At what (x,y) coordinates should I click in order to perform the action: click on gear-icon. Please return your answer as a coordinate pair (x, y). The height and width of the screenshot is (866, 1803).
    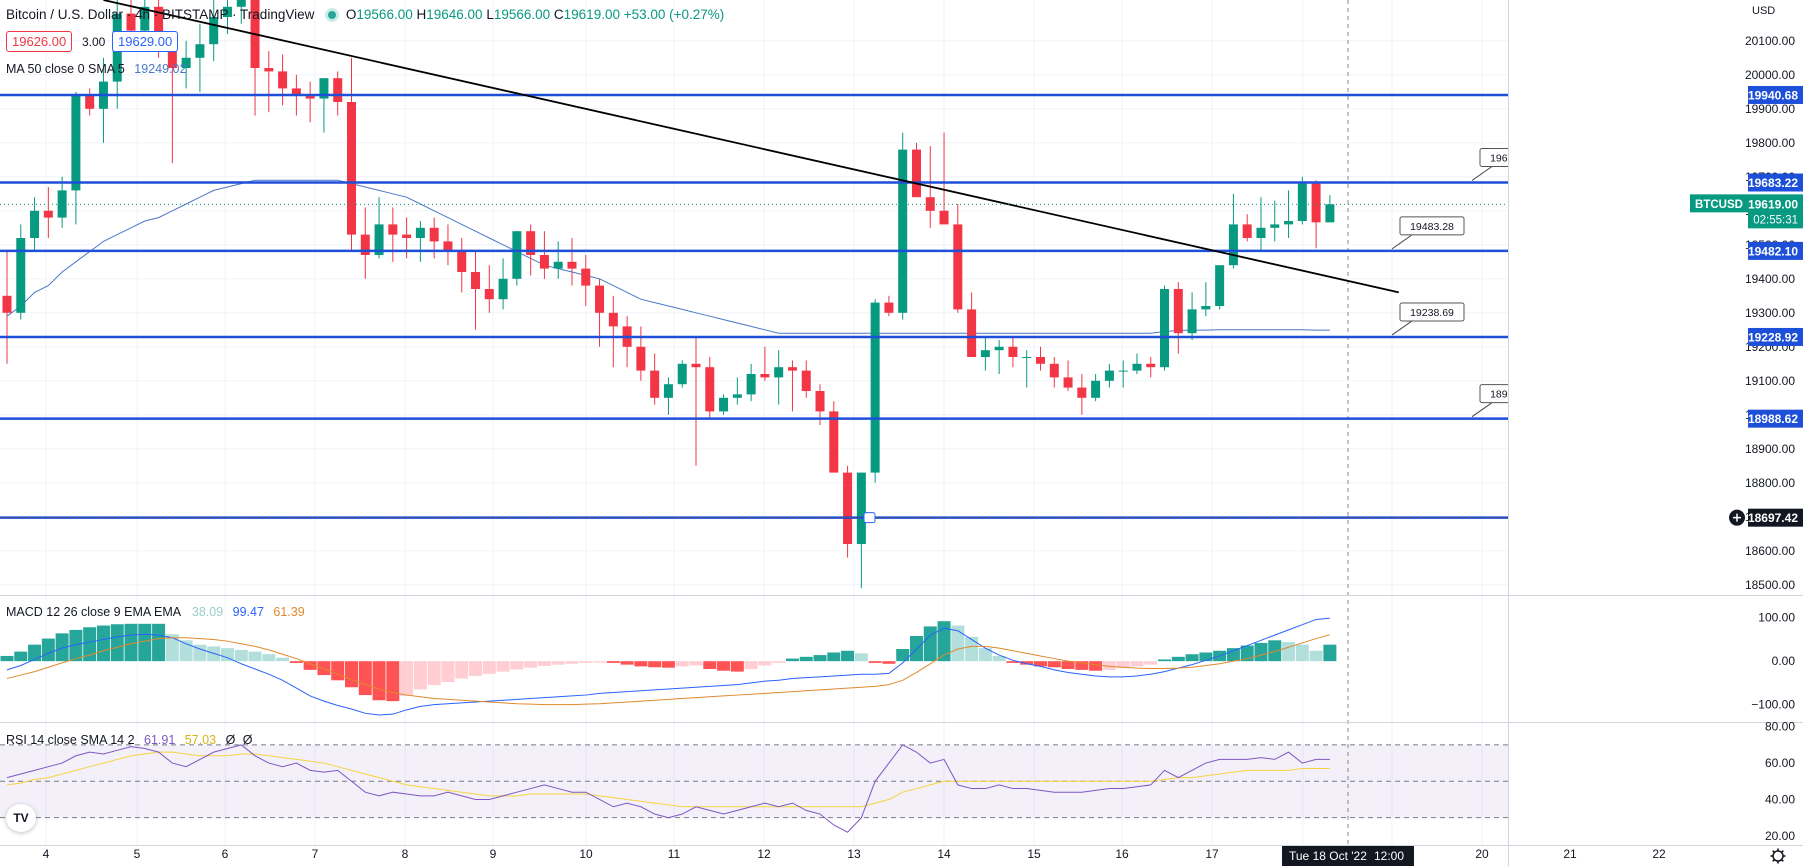
    Looking at the image, I should click on (1778, 856).